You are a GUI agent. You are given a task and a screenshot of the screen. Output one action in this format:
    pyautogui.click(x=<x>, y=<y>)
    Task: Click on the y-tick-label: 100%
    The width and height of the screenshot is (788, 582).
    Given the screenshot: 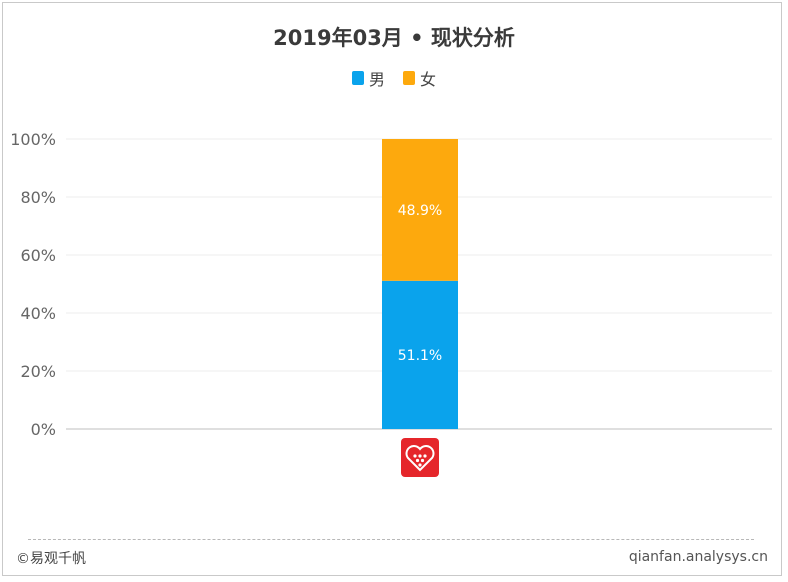 What is the action you would take?
    pyautogui.click(x=33, y=139)
    